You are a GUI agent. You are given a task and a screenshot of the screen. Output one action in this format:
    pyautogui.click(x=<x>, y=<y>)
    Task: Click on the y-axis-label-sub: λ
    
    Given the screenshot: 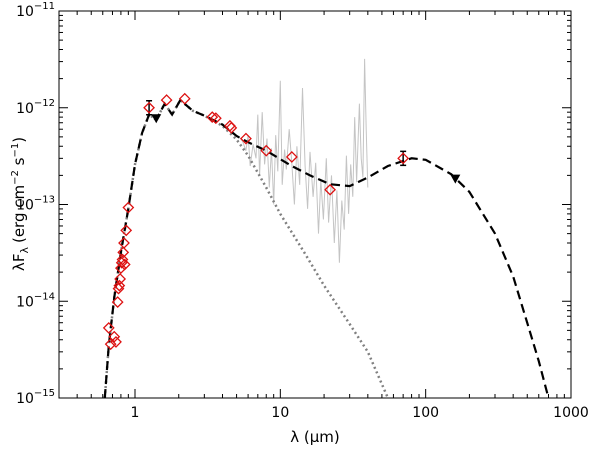 What is the action you would take?
    pyautogui.click(x=24, y=250)
    